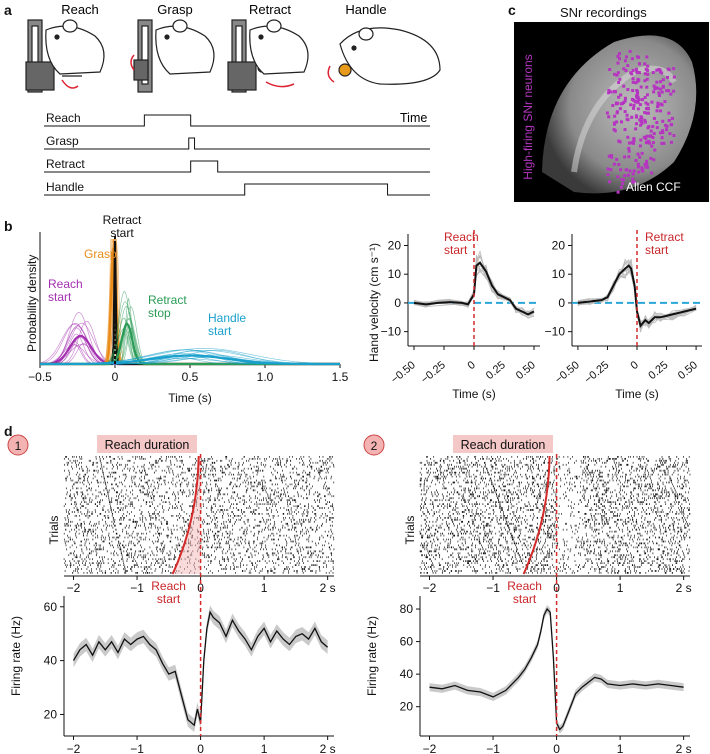  I want to click on time-label: Time, so click(413, 118).